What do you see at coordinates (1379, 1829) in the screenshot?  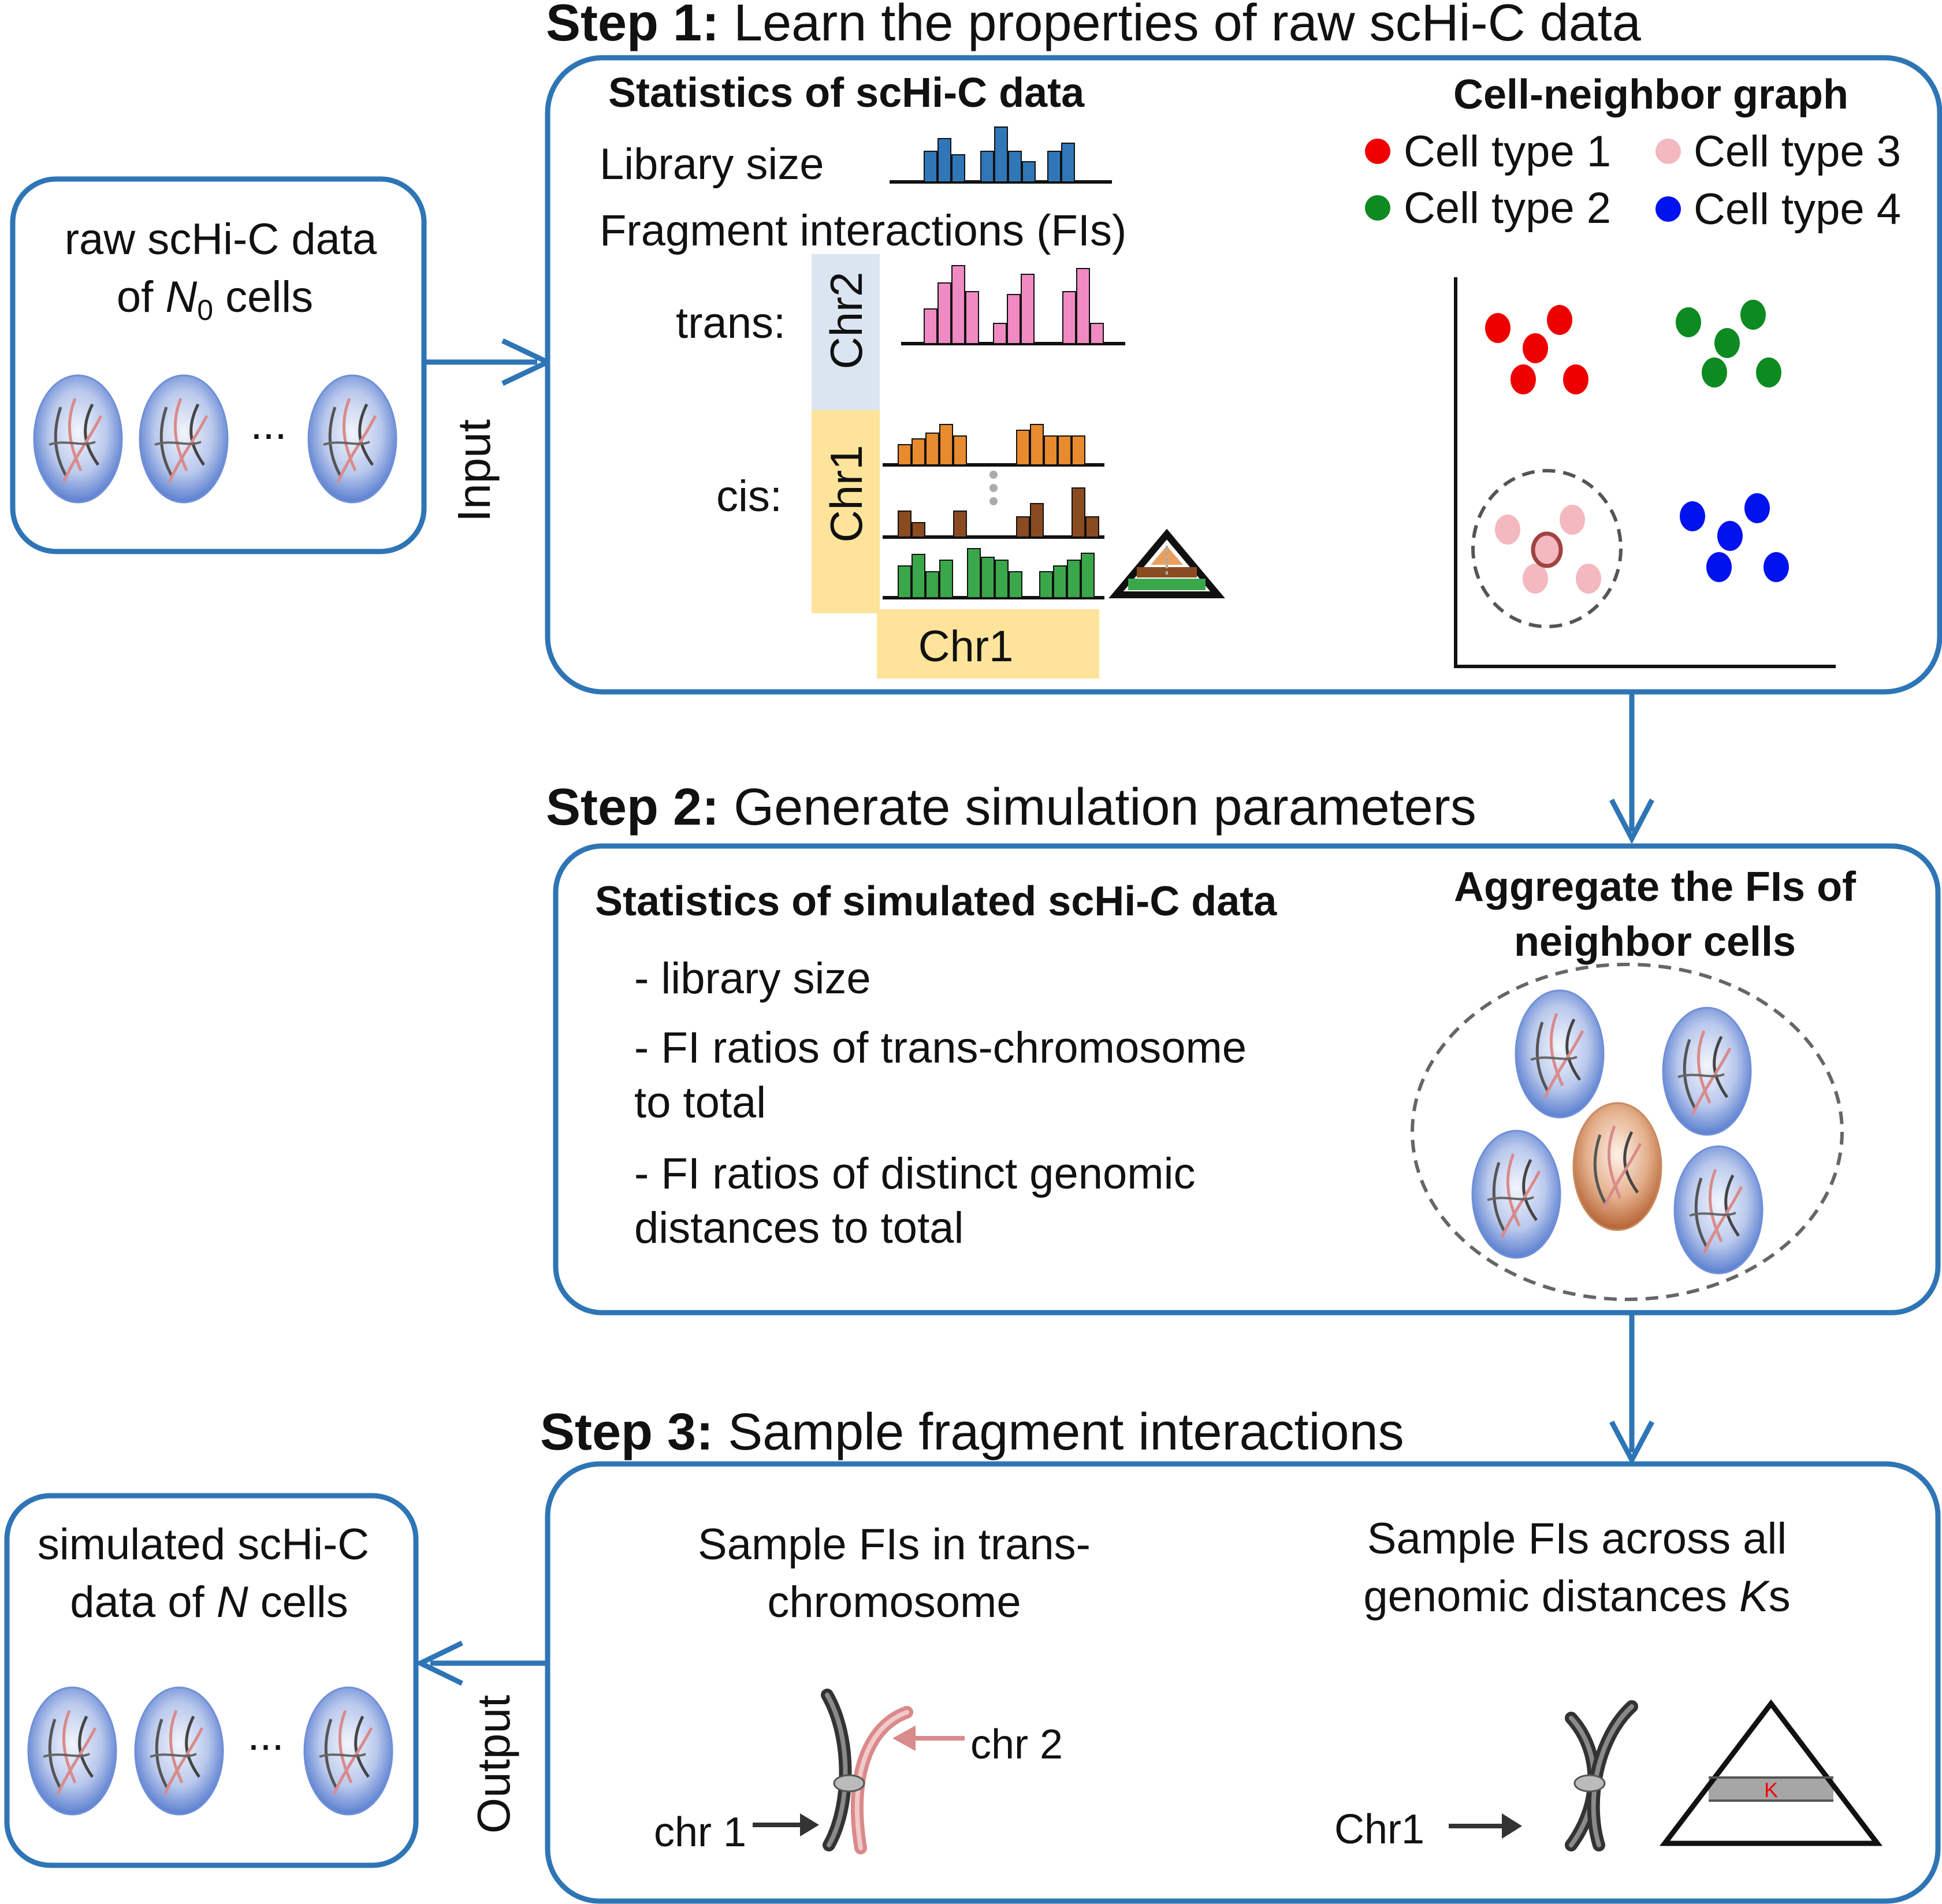 I see `chr1-right-label: Chr1` at bounding box center [1379, 1829].